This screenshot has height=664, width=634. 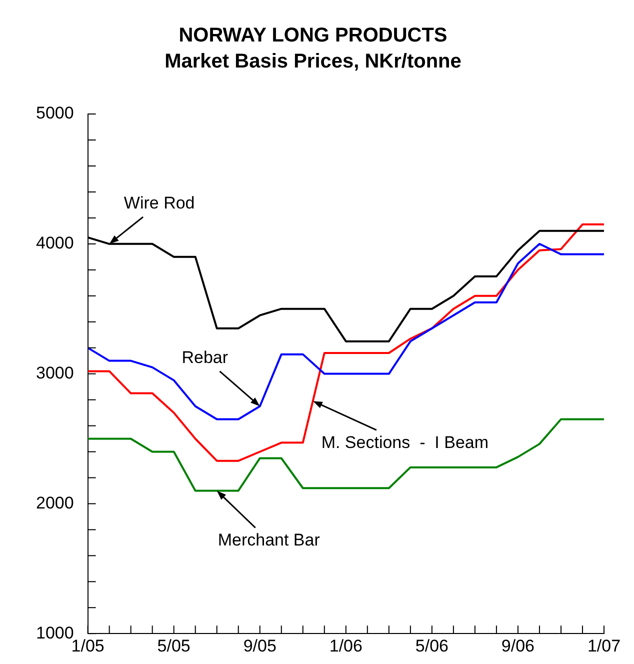 I want to click on y-tick-label: 5000, so click(x=55, y=113).